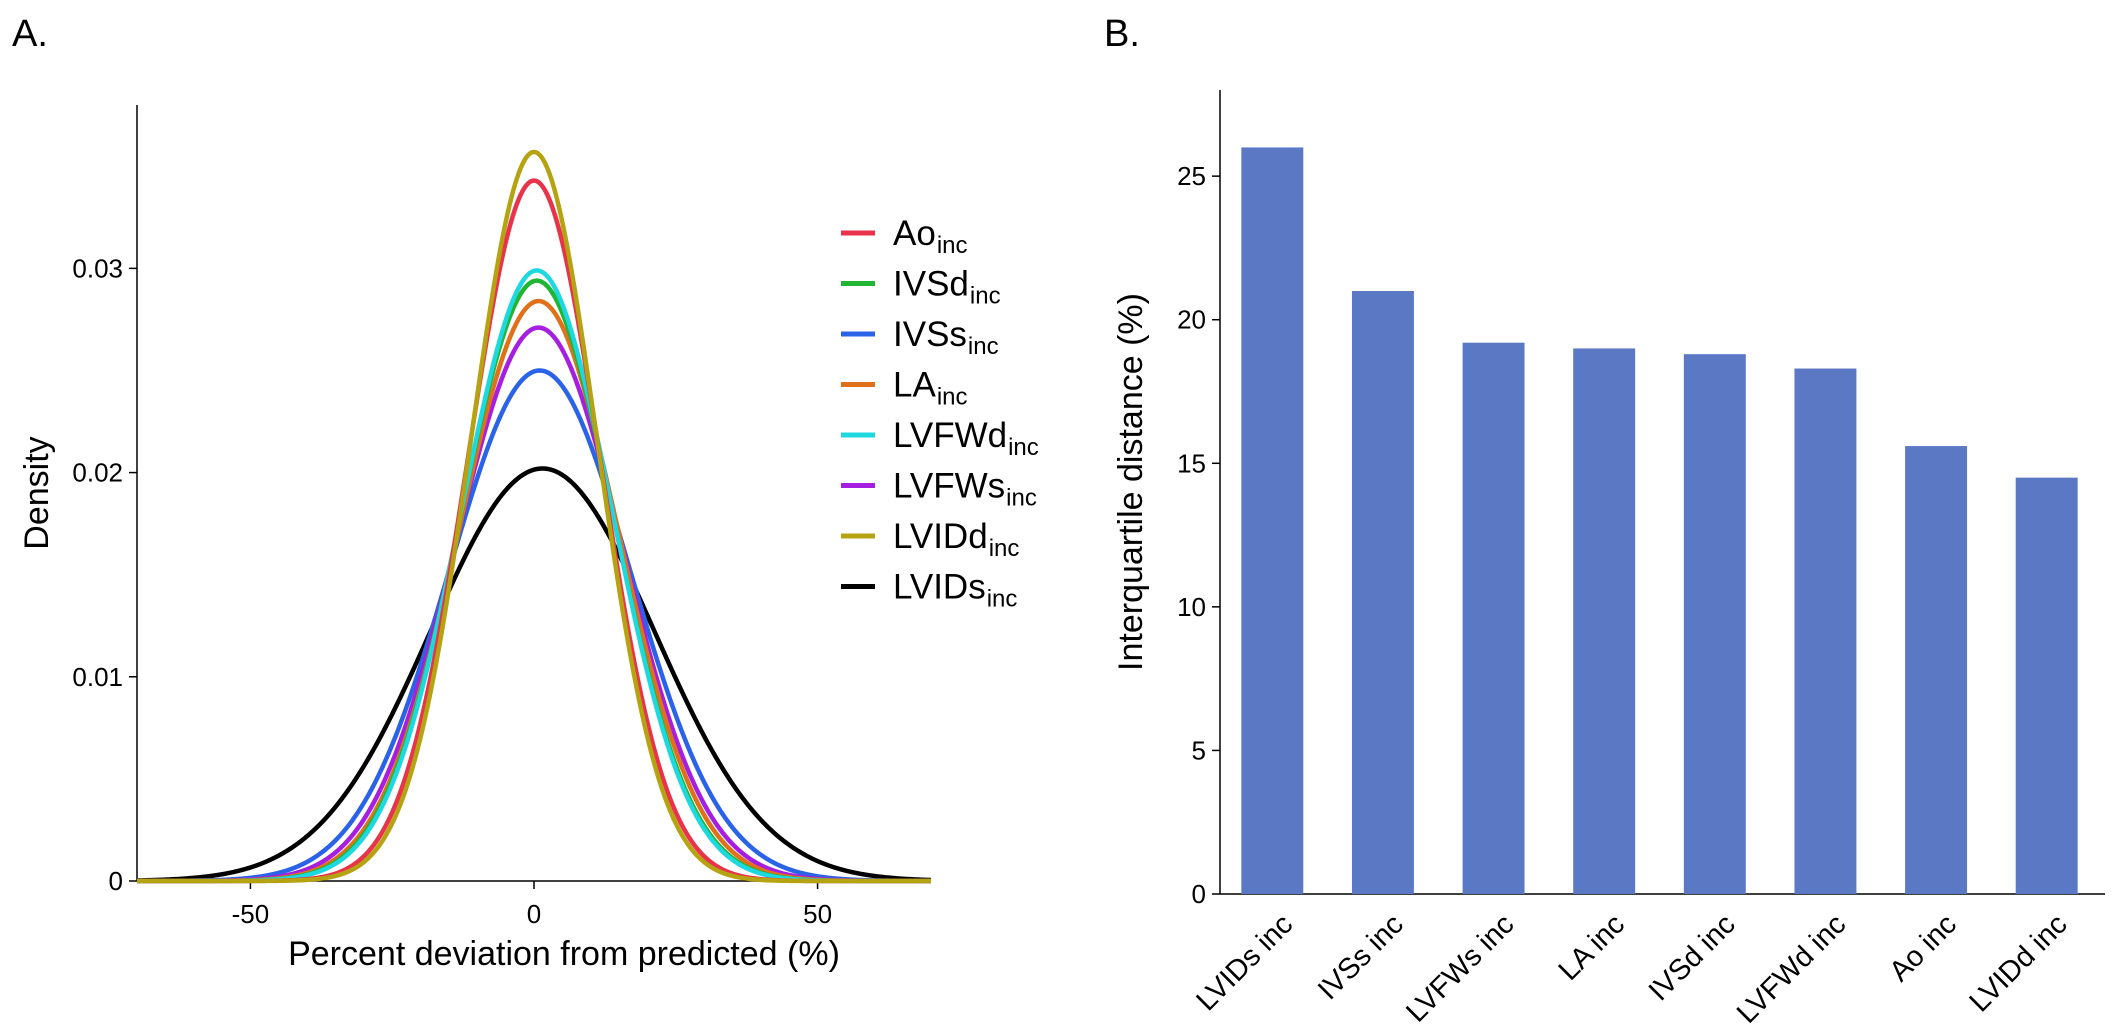 The width and height of the screenshot is (2128, 1028). I want to click on density-x-tick-label: 0, so click(534, 914).